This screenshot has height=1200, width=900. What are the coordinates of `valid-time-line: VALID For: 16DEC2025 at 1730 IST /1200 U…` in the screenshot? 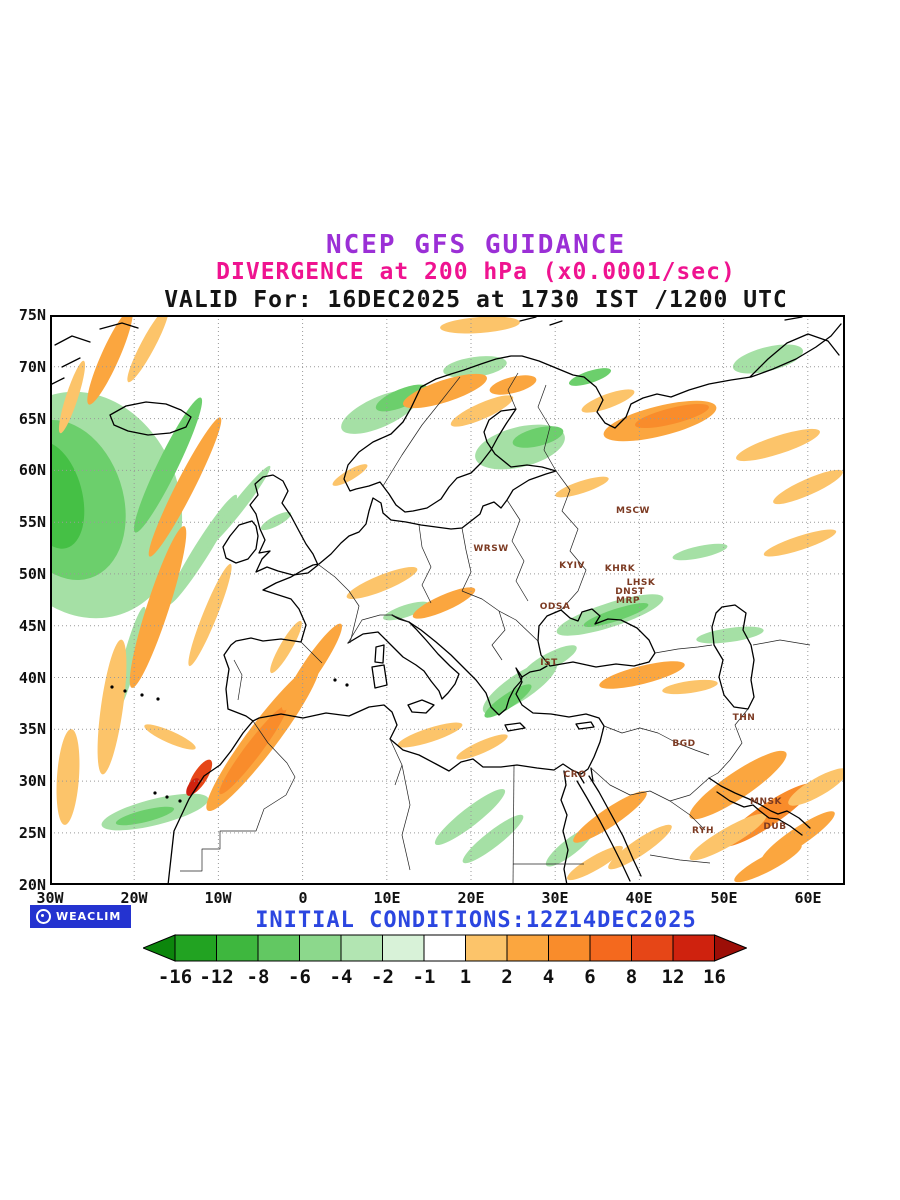 It's located at (476, 300).